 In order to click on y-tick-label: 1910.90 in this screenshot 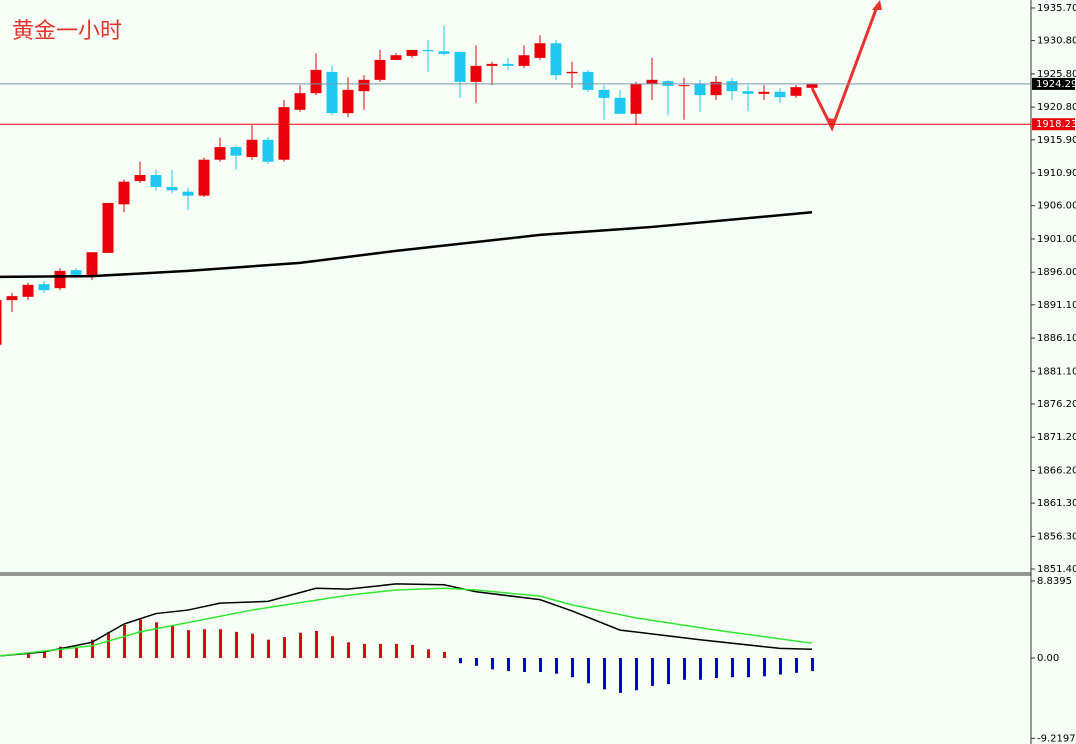, I will do `click(1056, 173)`.